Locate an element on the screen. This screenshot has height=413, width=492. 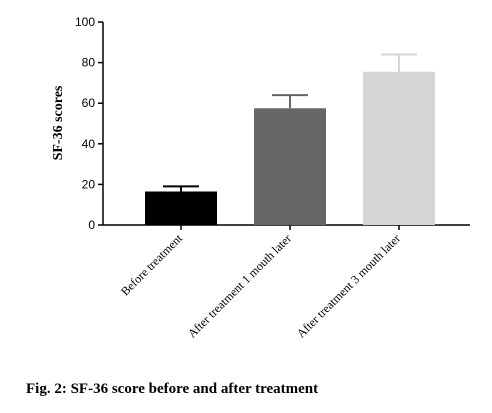
y-tick-label: 60 is located at coordinates (89, 103).